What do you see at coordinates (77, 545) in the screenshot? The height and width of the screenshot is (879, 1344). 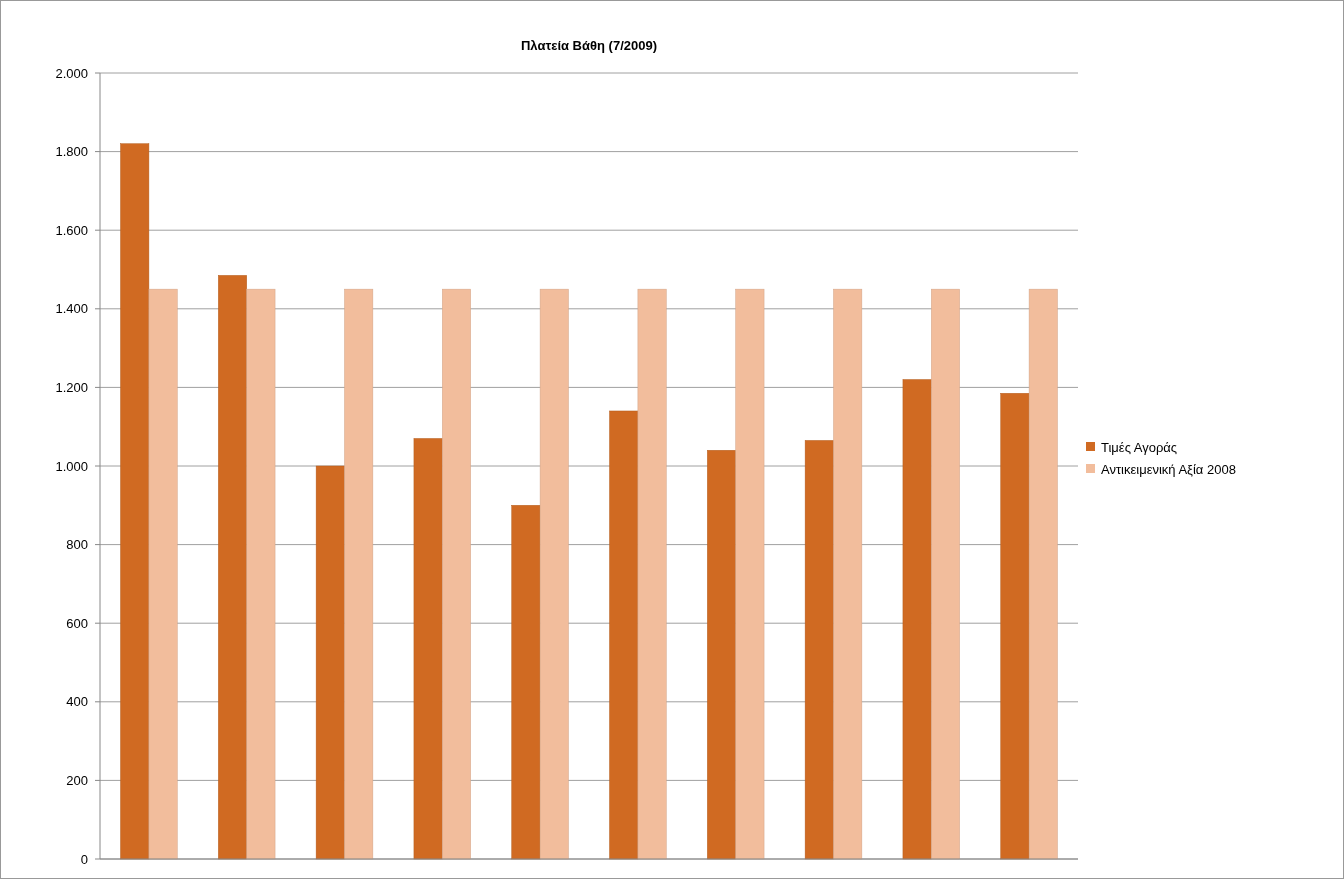 I see `y-tick-label: 800` at bounding box center [77, 545].